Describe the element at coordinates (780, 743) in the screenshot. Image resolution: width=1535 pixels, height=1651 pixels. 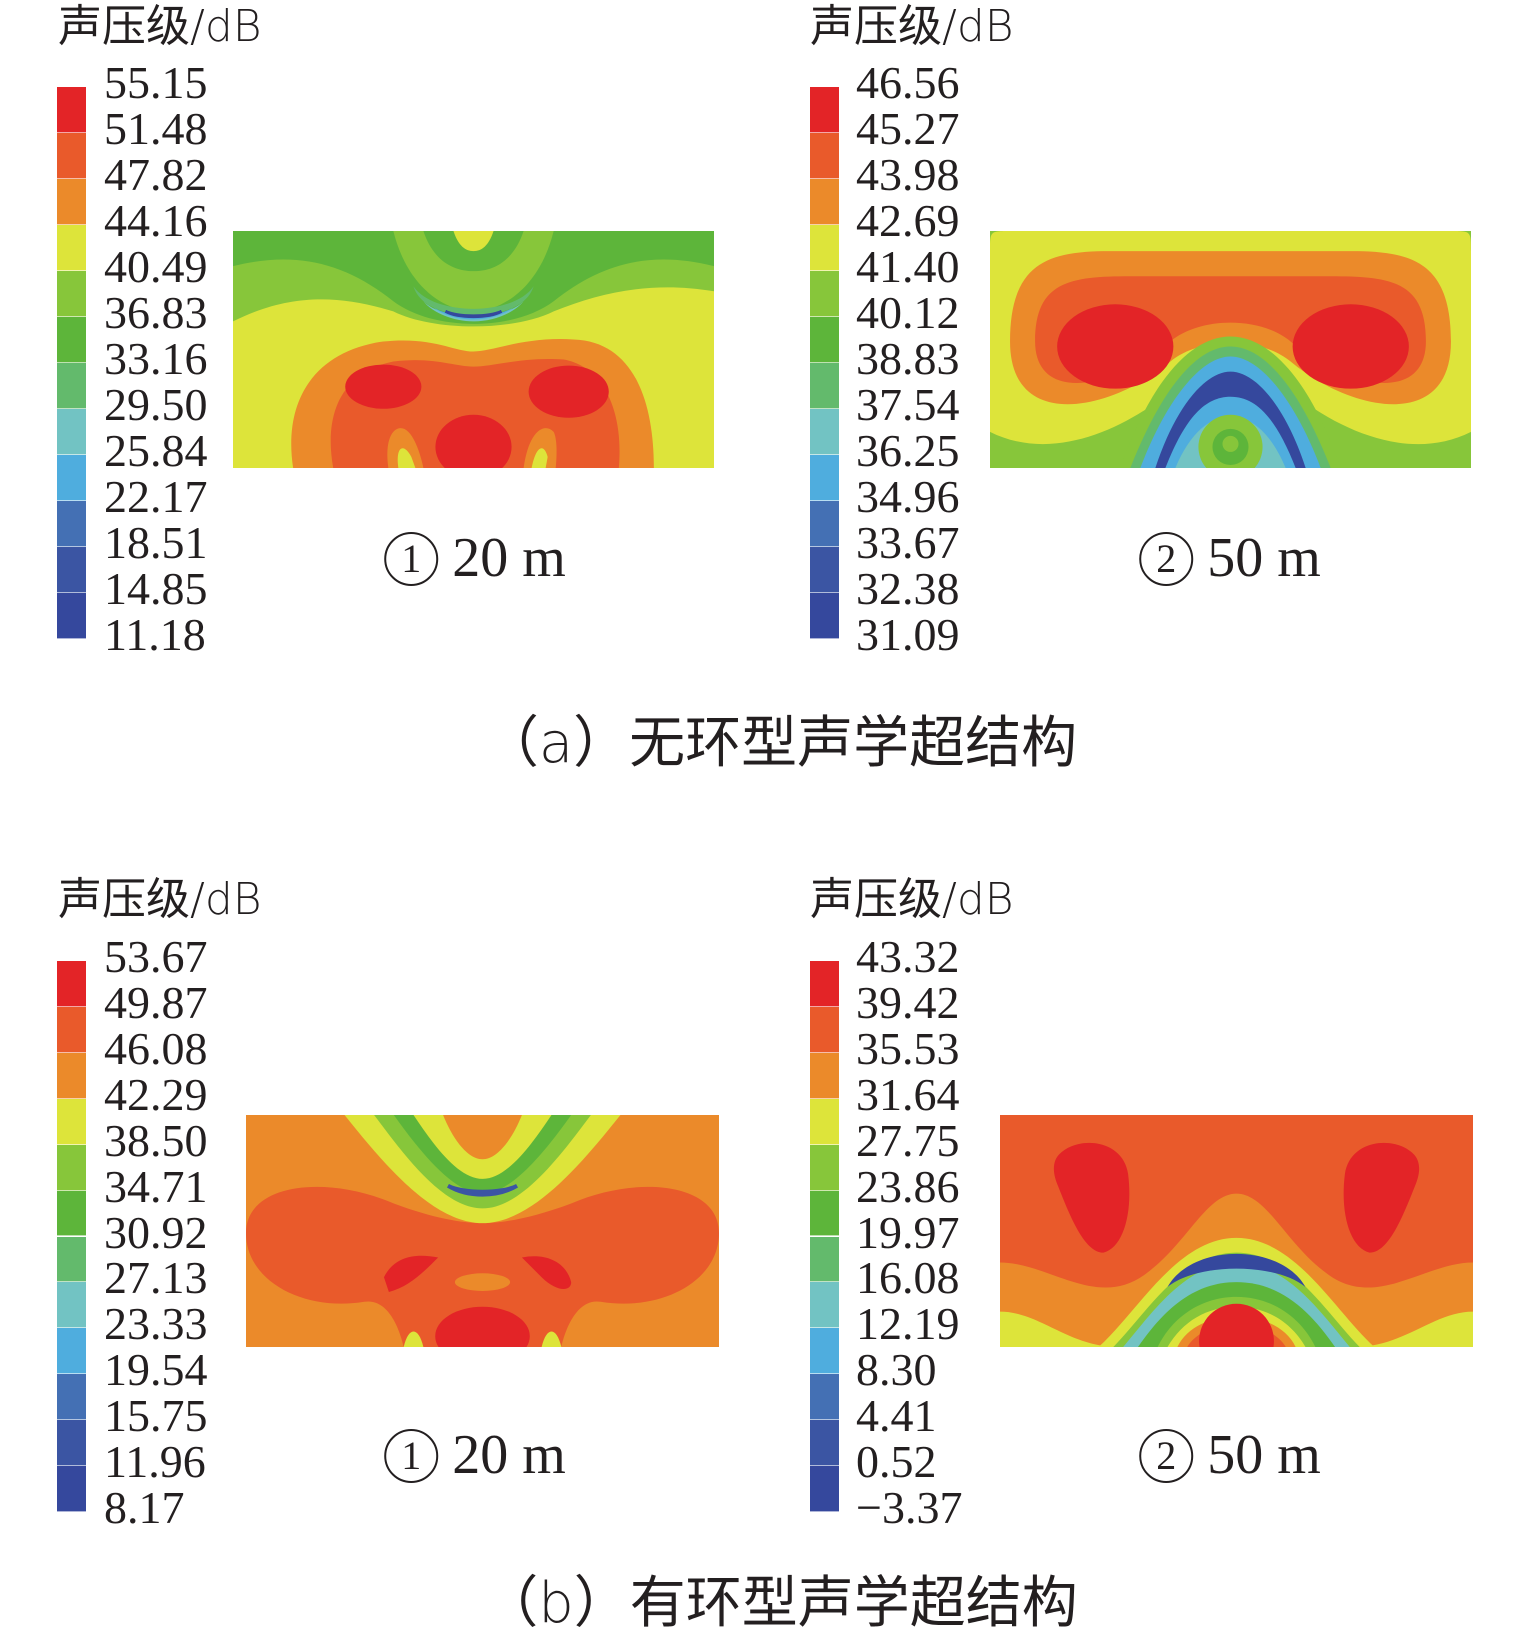
I see `caption-a: （a）无环型声学超结构` at that location.